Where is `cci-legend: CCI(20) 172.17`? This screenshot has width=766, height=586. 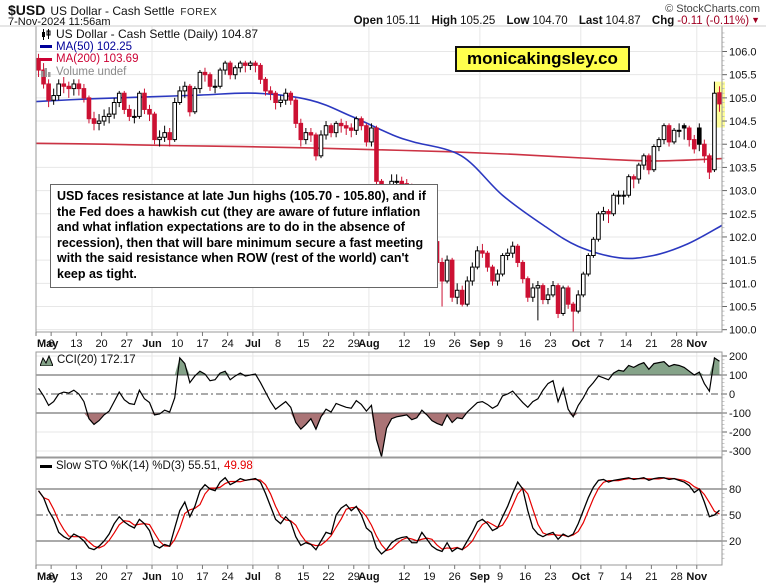 cci-legend: CCI(20) 172.17 is located at coordinates (88, 360).